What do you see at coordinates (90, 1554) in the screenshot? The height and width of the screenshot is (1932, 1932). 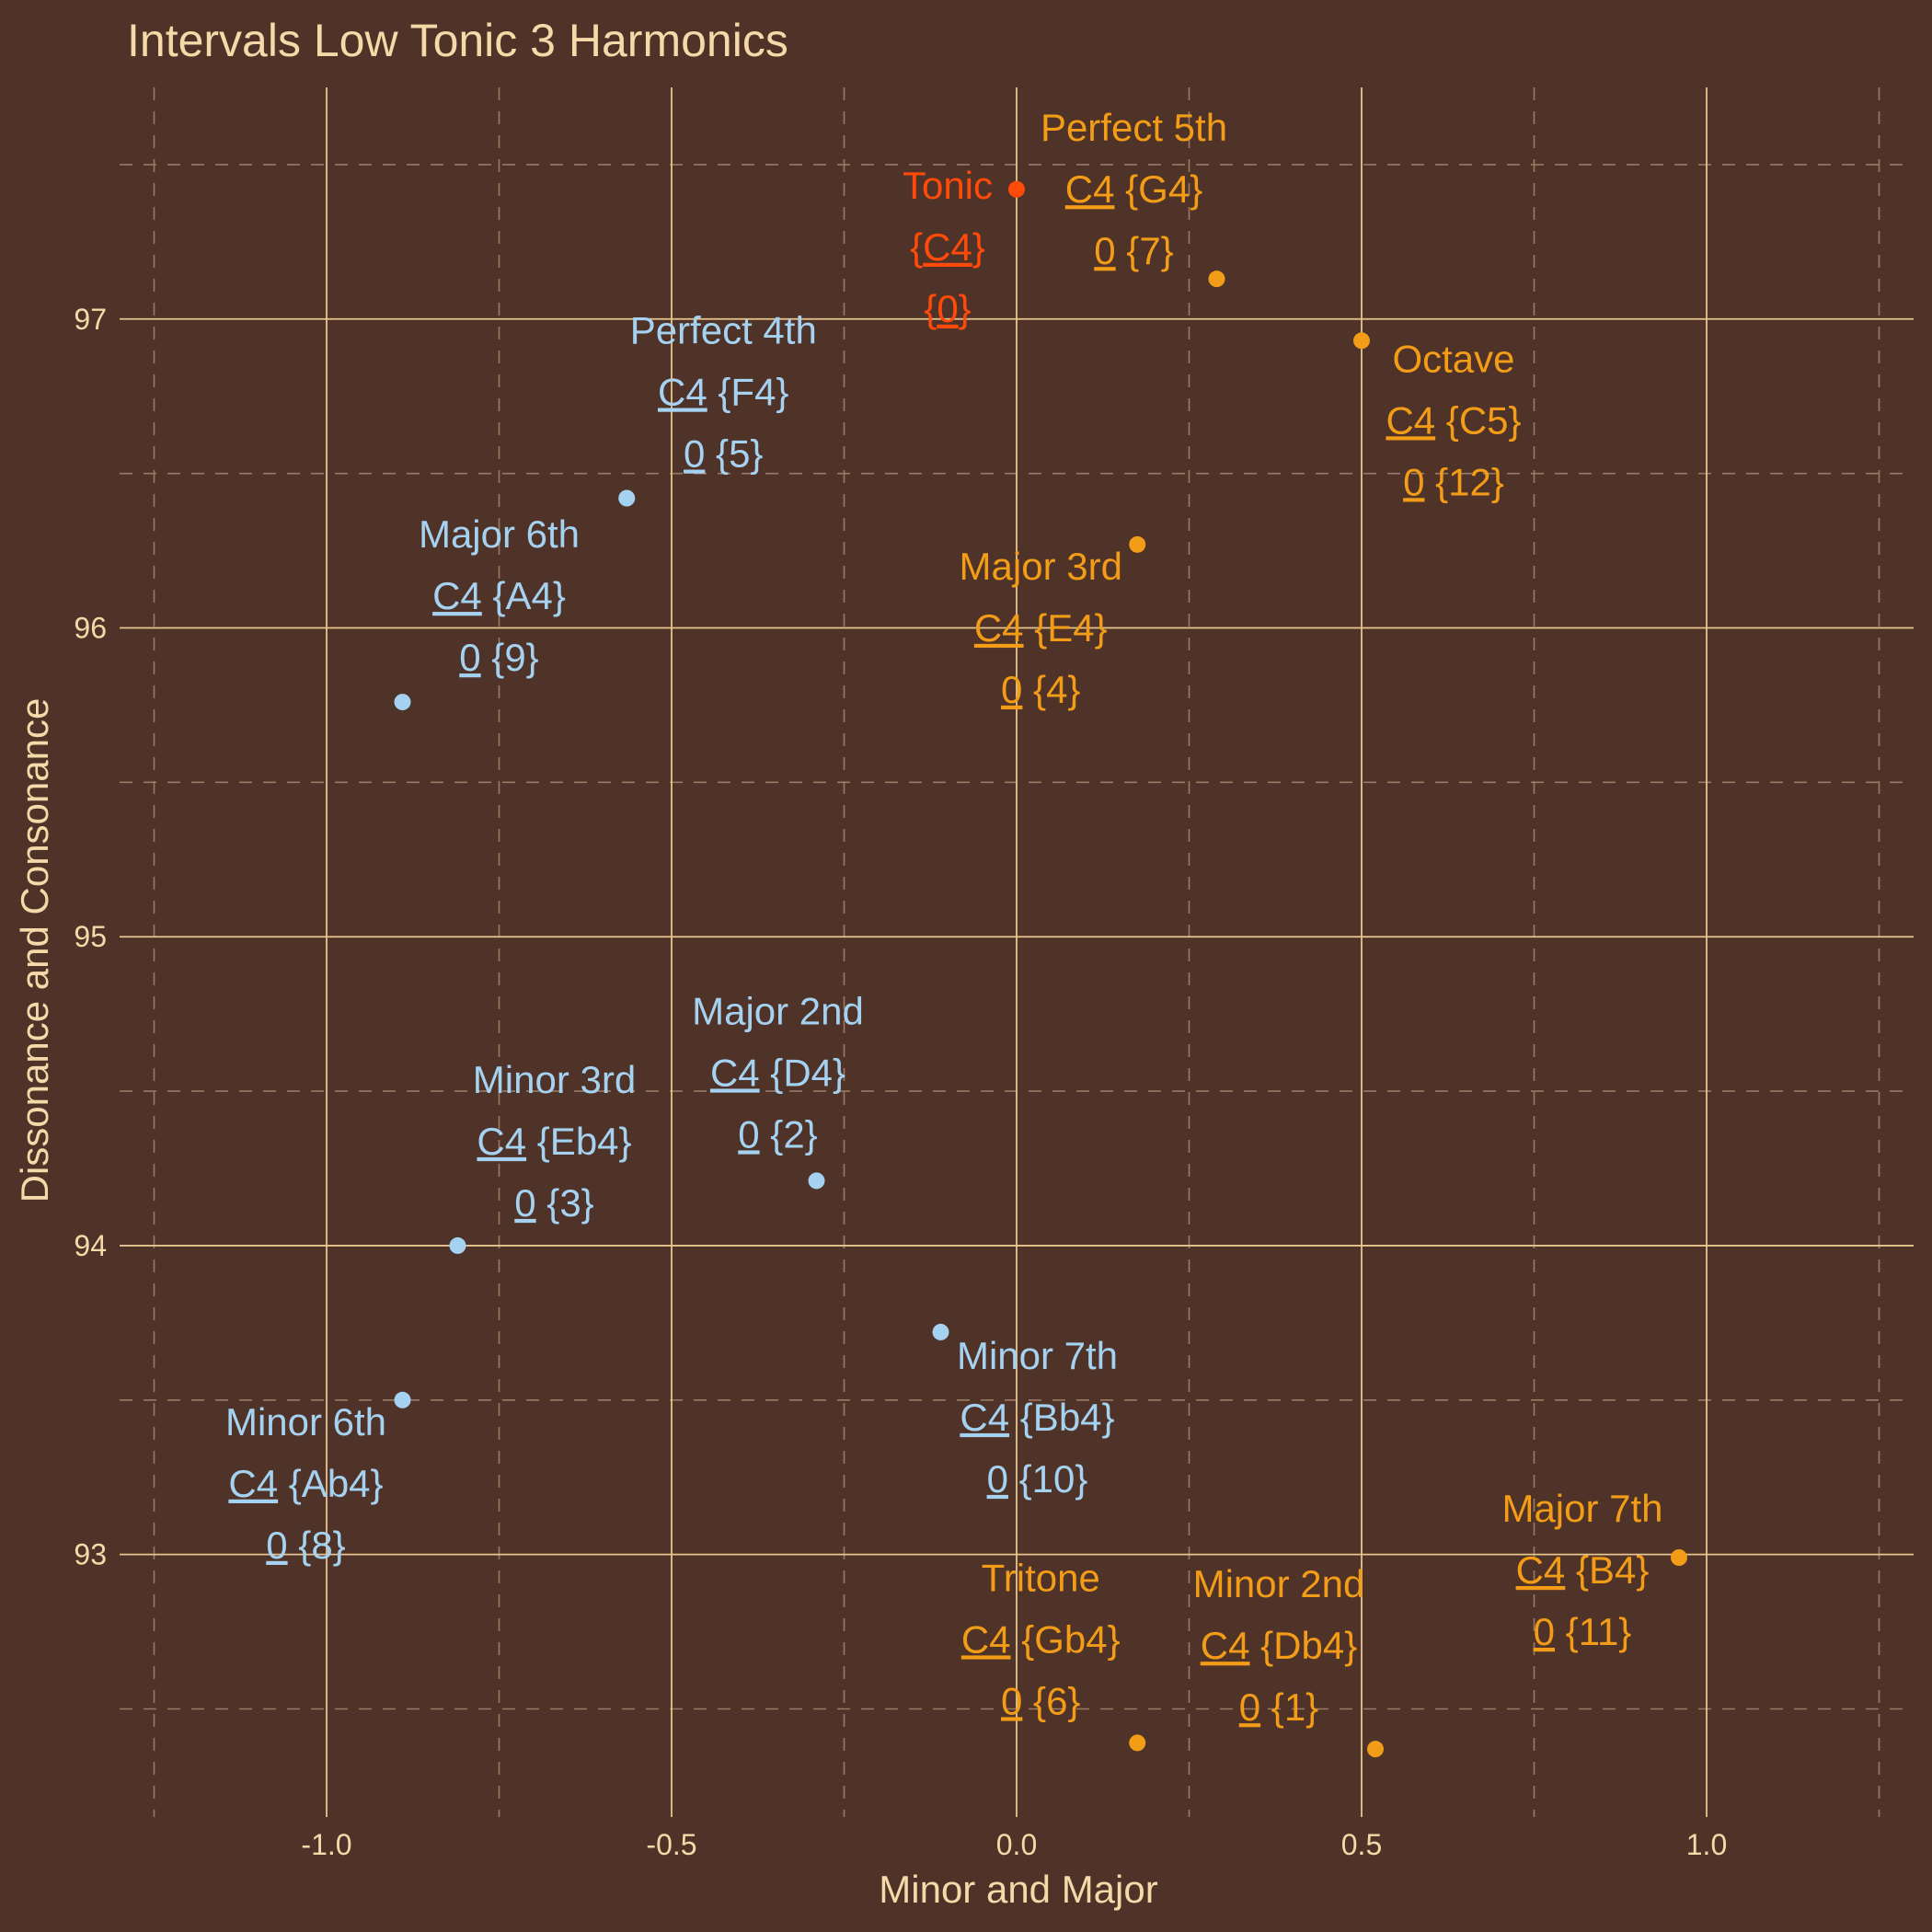 I see `y-tick-label: 93` at bounding box center [90, 1554].